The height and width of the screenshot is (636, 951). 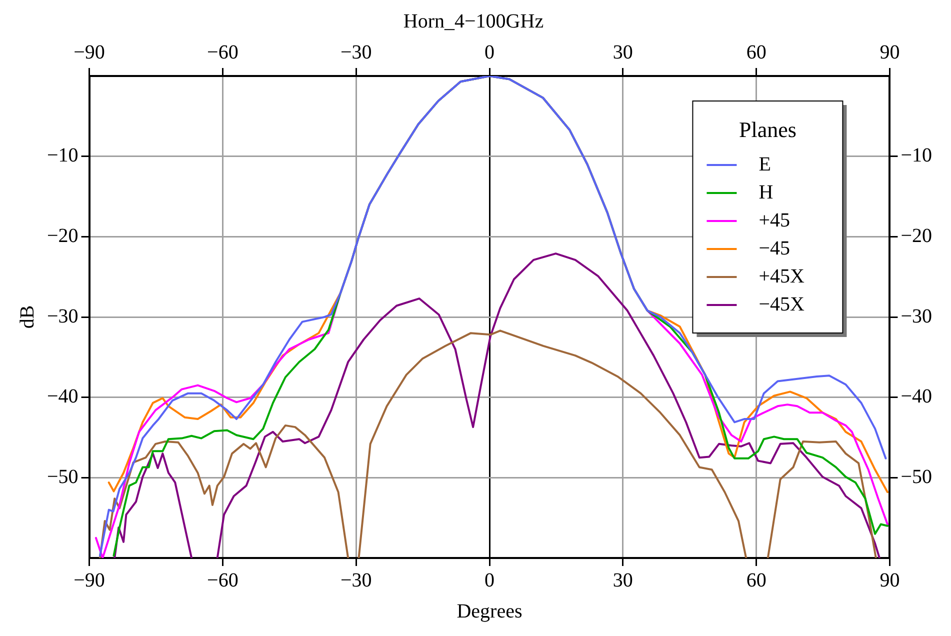 I want to click on y2-tick-label: −30, so click(x=916, y=316).